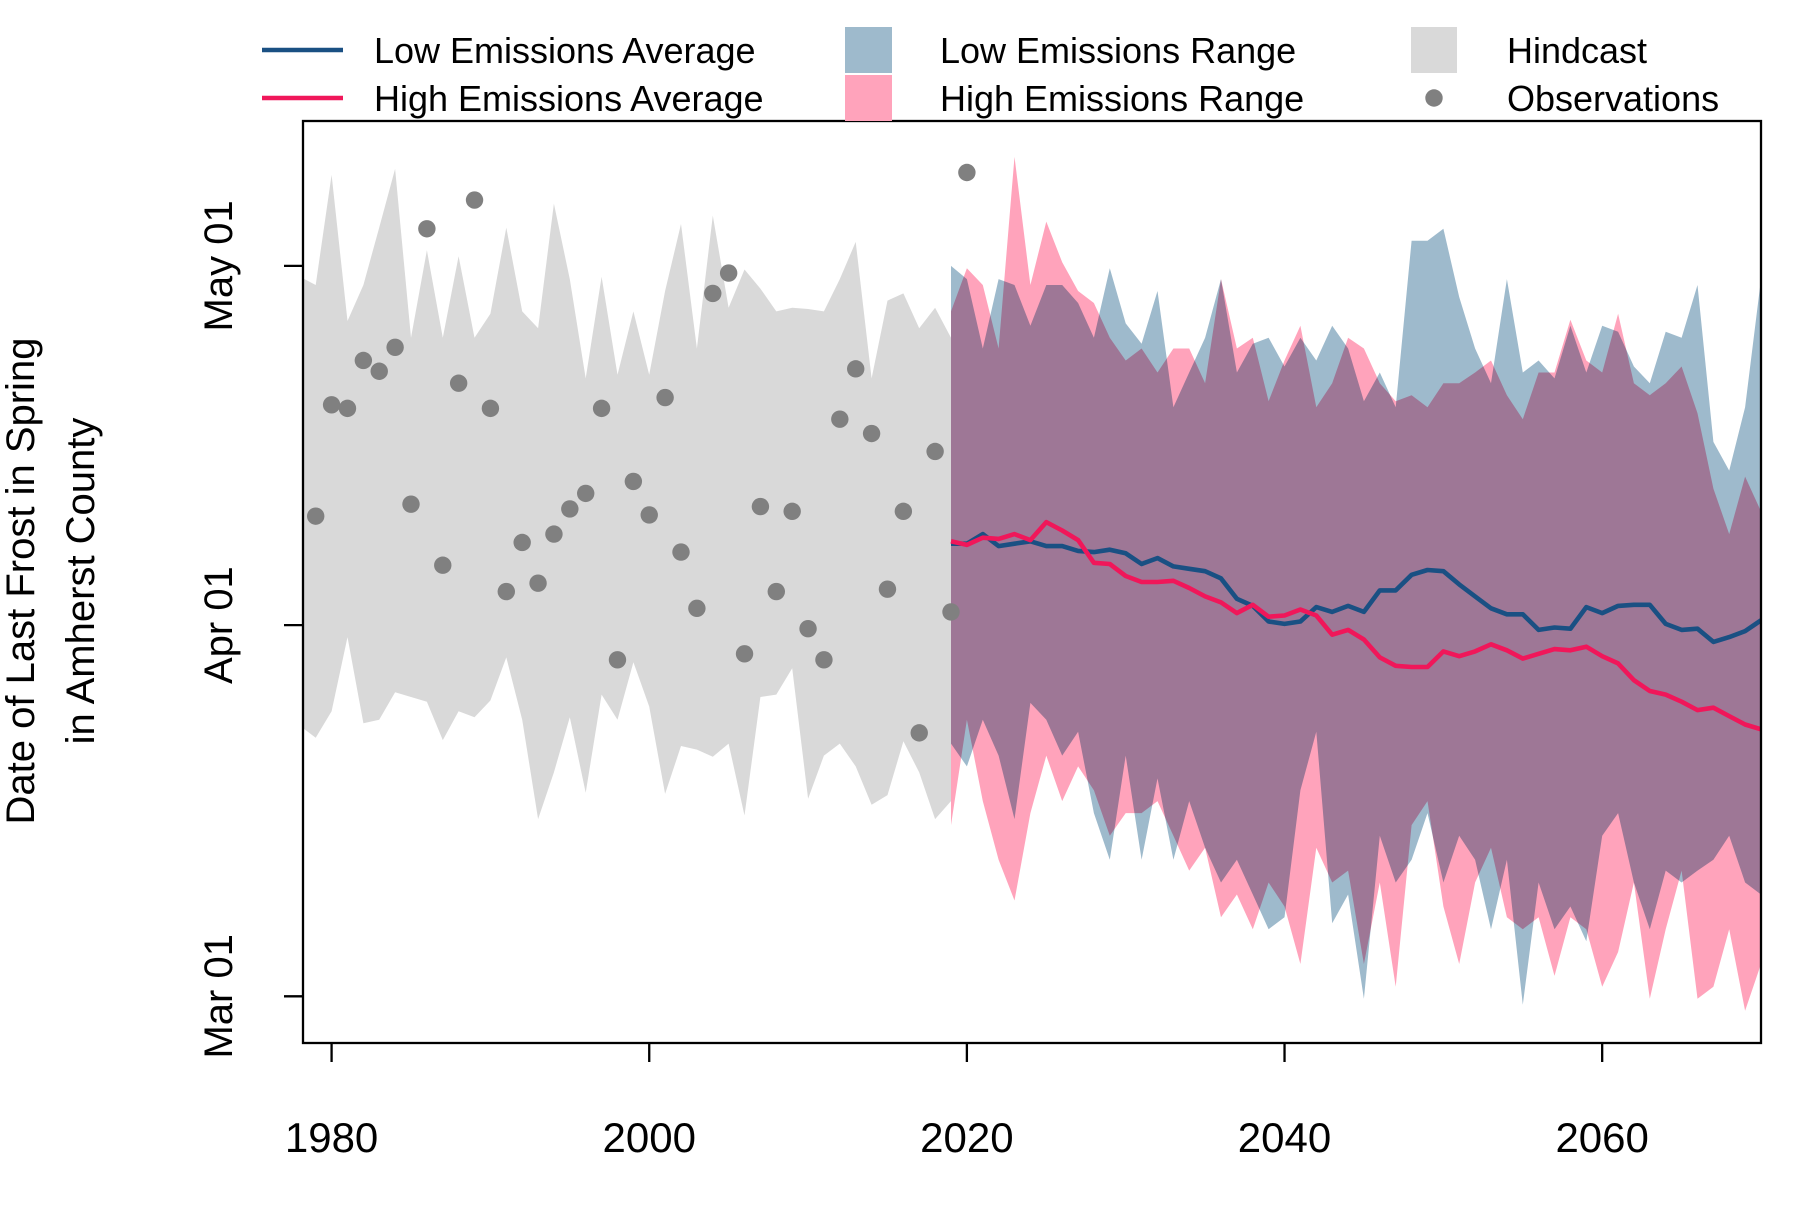  What do you see at coordinates (1284, 1137) in the screenshot?
I see `x-tick-label: 2040` at bounding box center [1284, 1137].